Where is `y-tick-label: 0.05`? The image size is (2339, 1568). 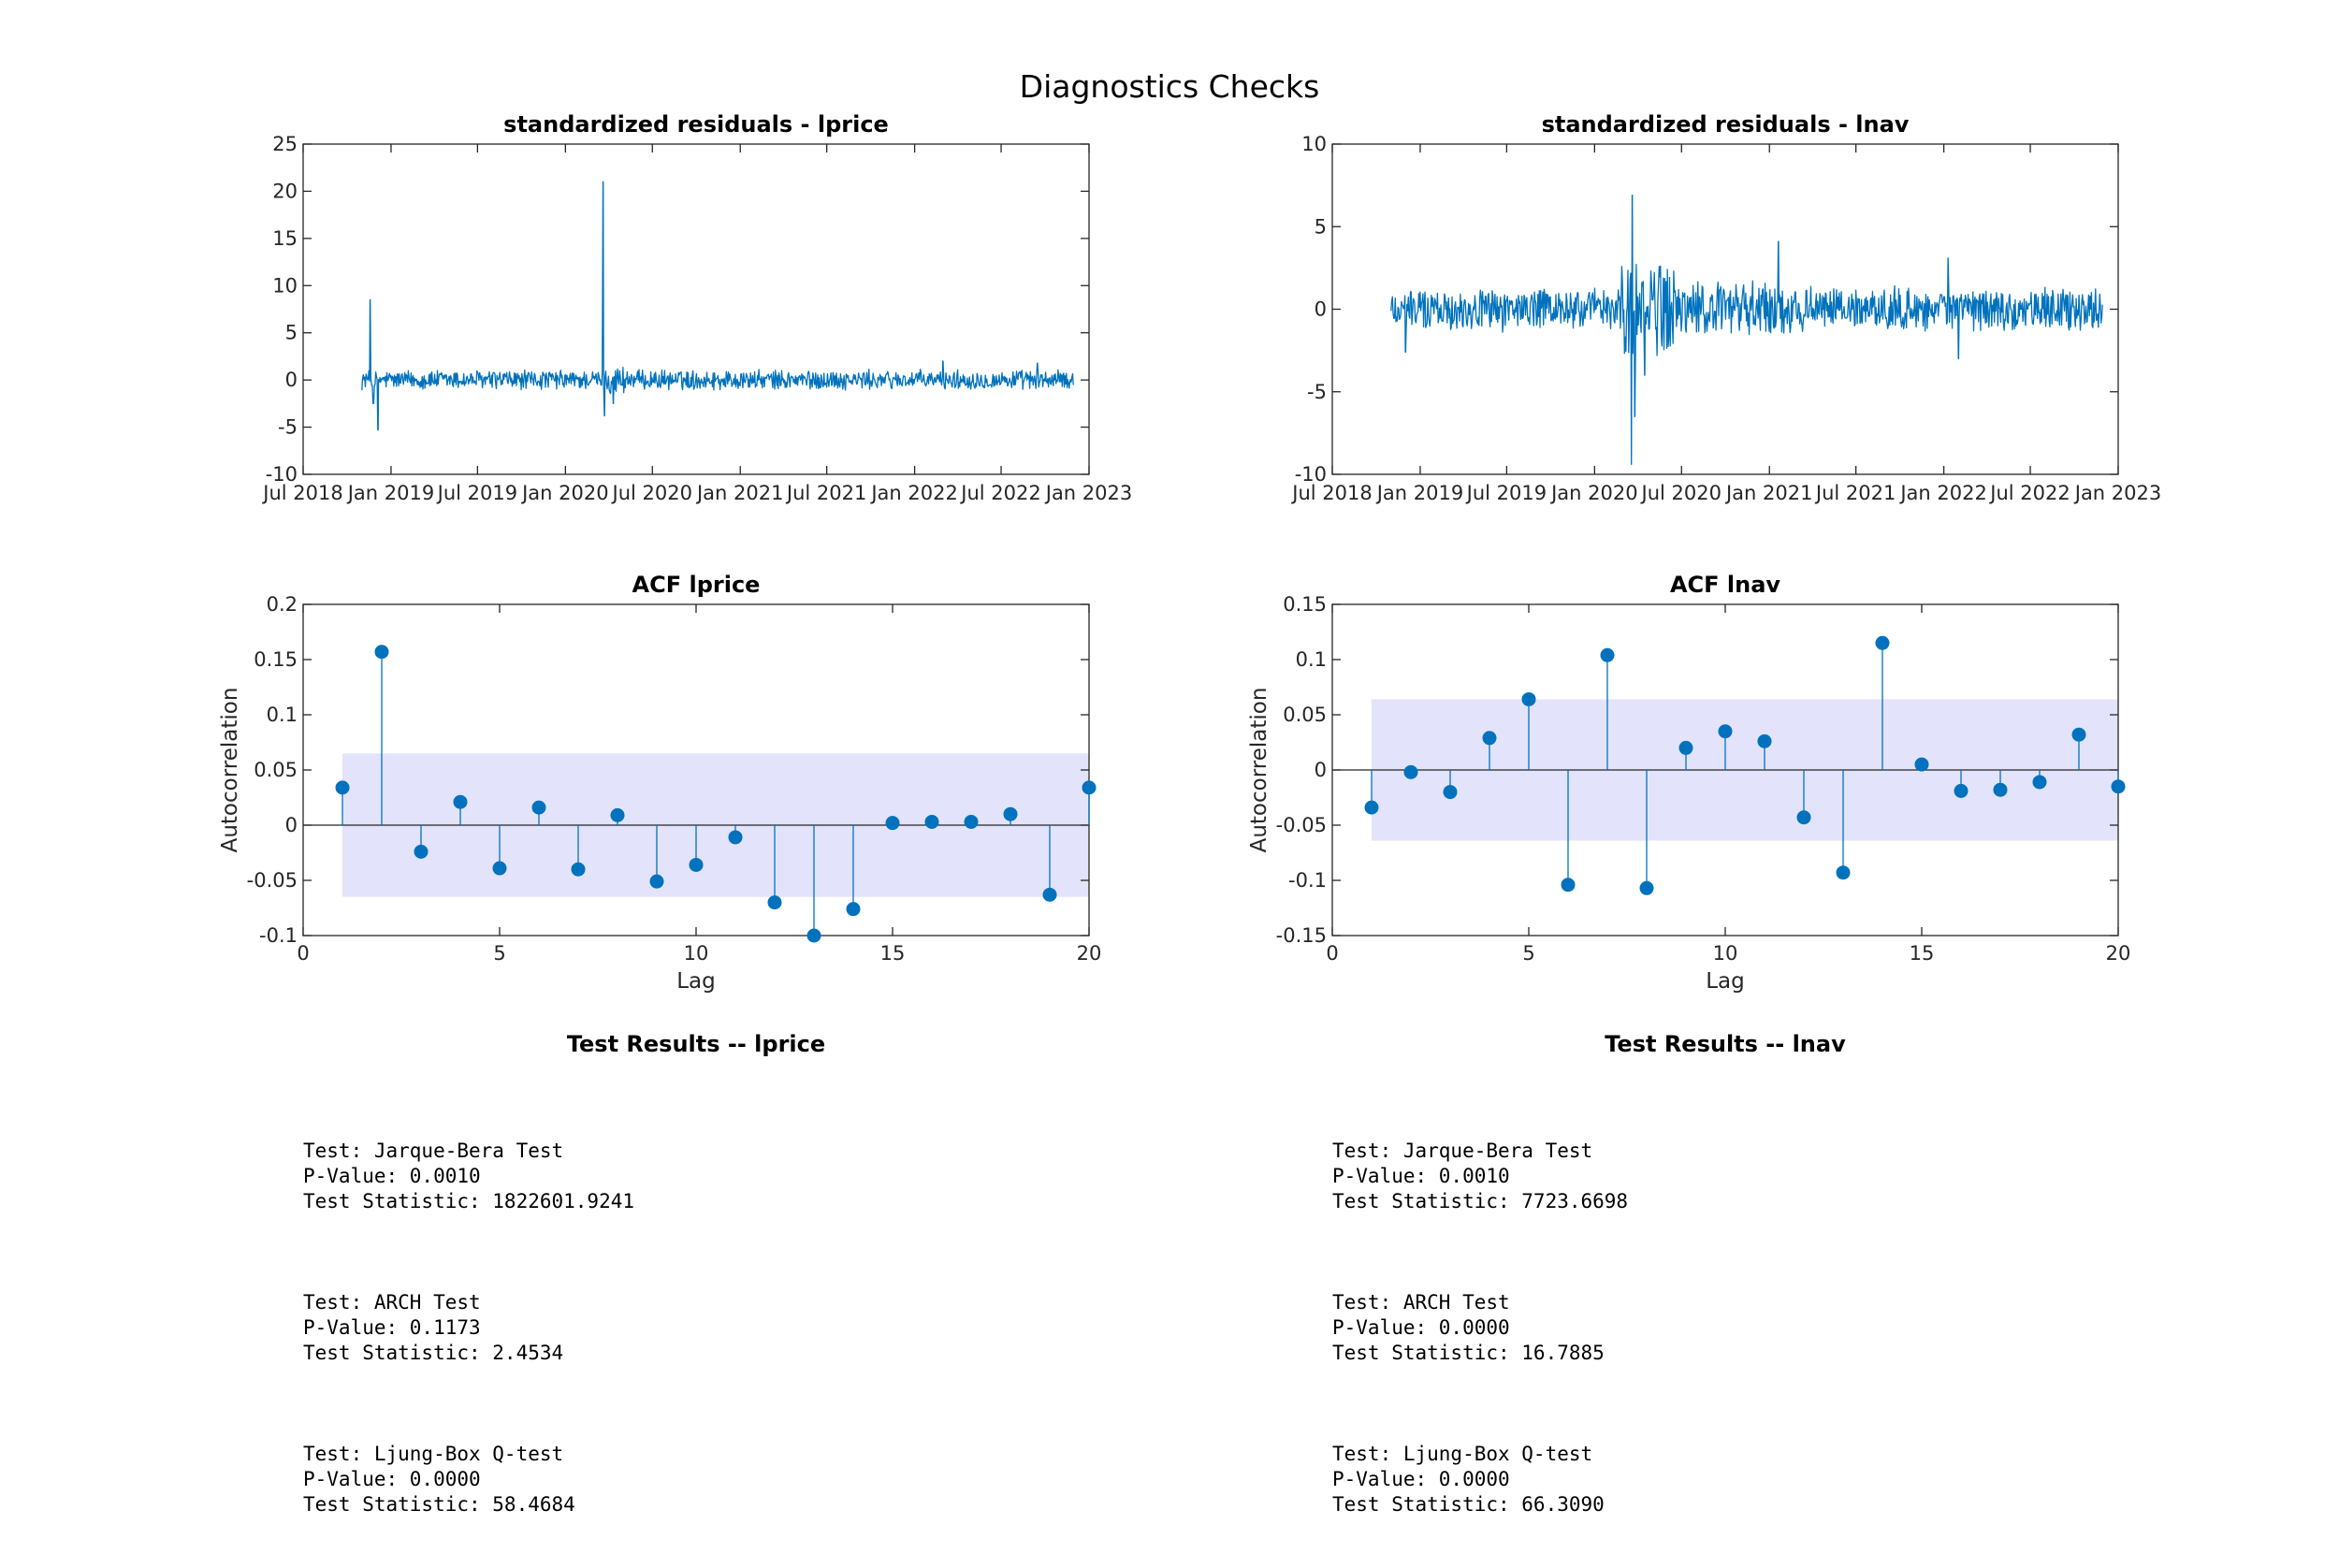
y-tick-label: 0.05 is located at coordinates (276, 770).